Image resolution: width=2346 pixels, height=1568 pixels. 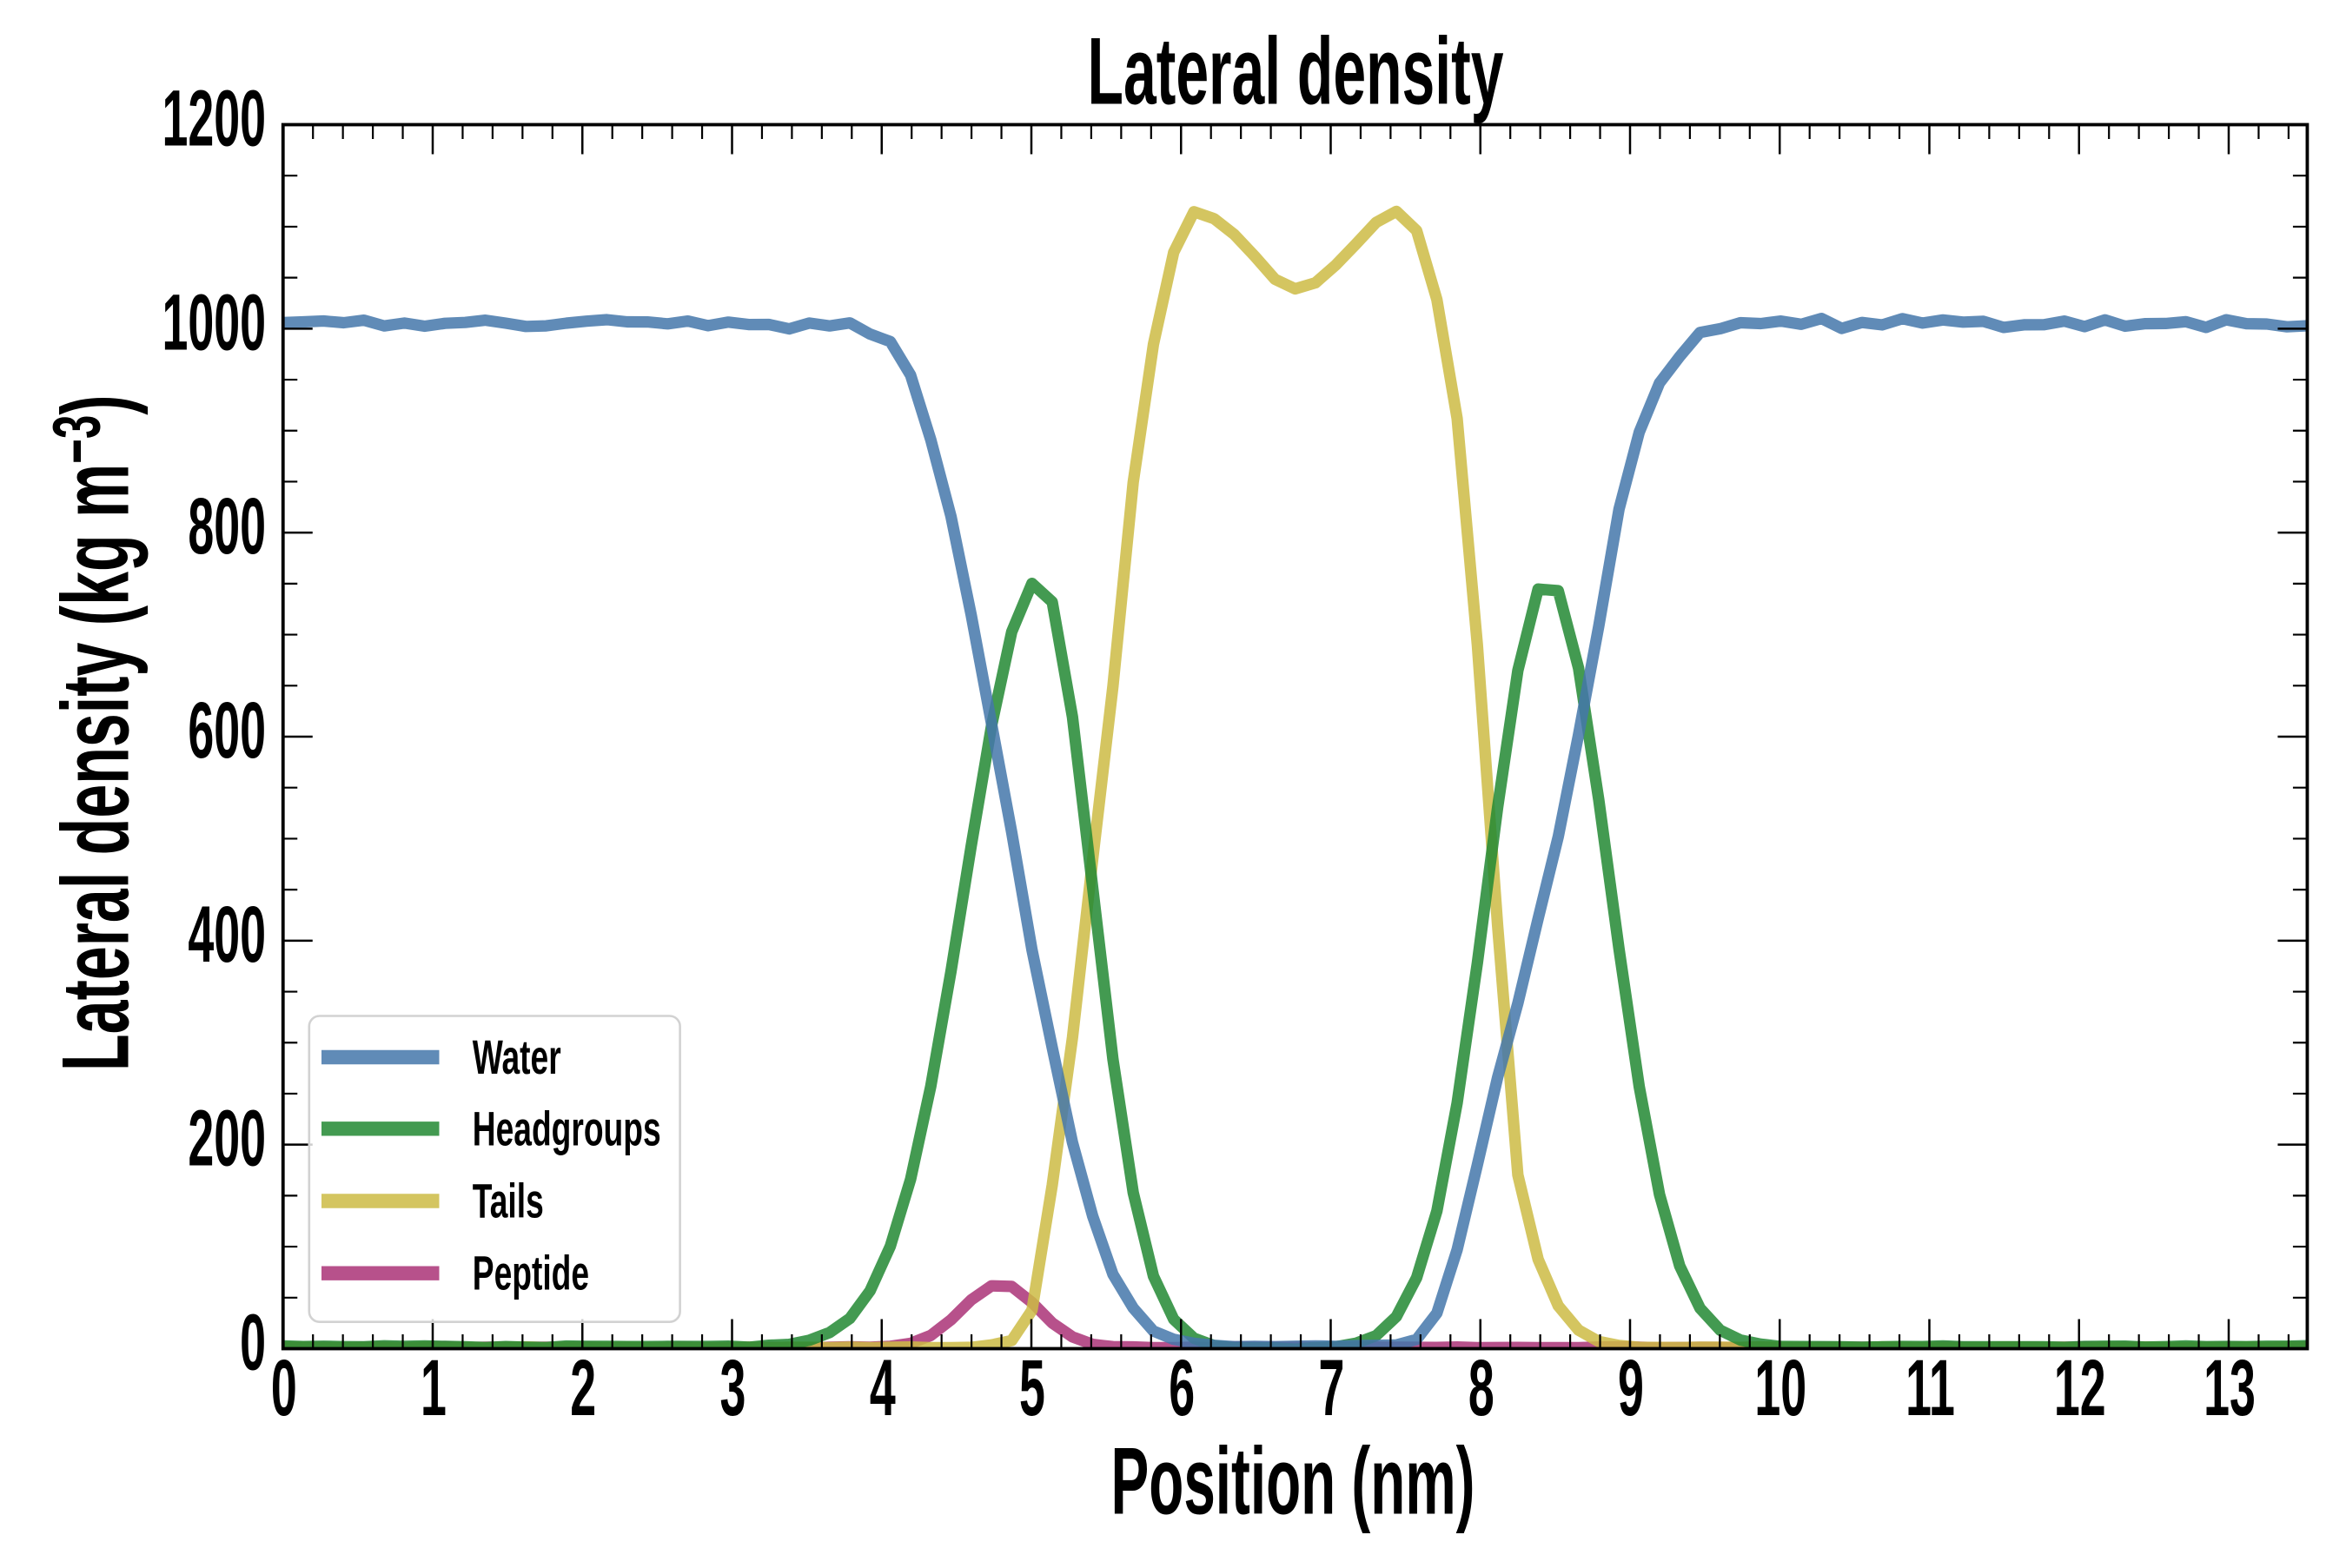 I want to click on svg-text: Headgroups, so click(x=567, y=1128).